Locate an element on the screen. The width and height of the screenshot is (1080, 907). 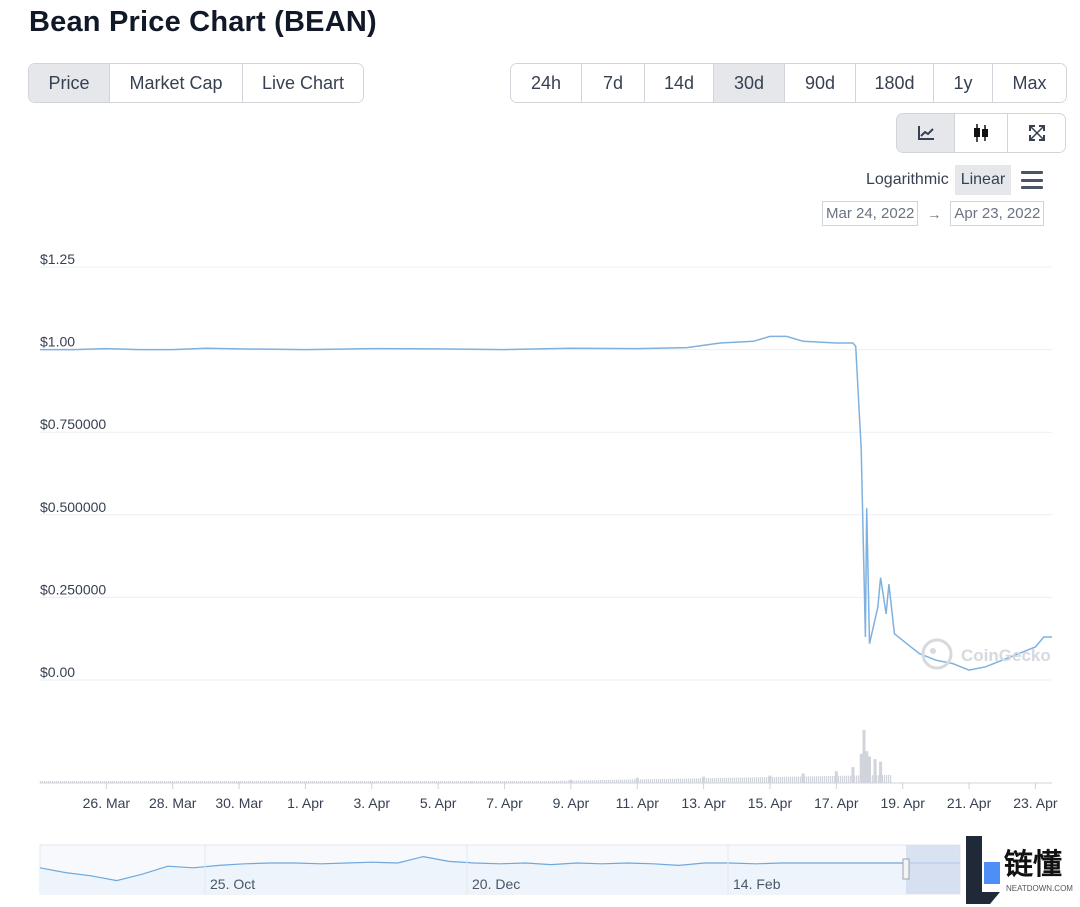
range-14d: 14d is located at coordinates (679, 83).